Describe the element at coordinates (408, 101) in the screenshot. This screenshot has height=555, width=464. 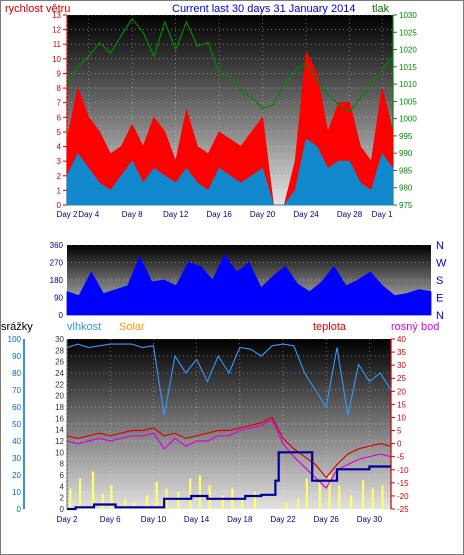
I see `top-right-tick-label: 1005` at that location.